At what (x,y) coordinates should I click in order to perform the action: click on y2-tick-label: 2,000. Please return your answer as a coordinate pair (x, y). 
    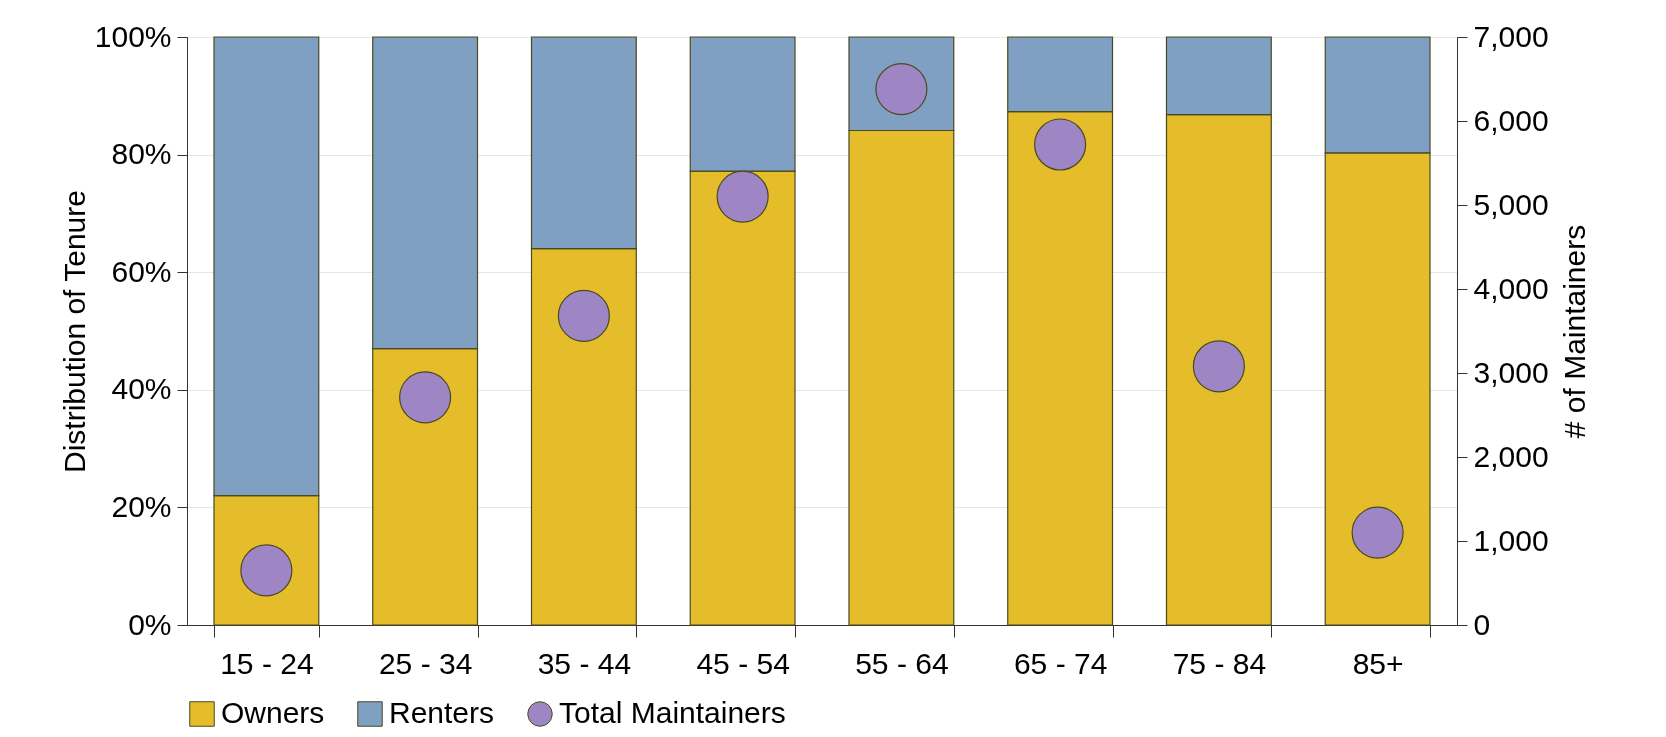
    Looking at the image, I should click on (1511, 456).